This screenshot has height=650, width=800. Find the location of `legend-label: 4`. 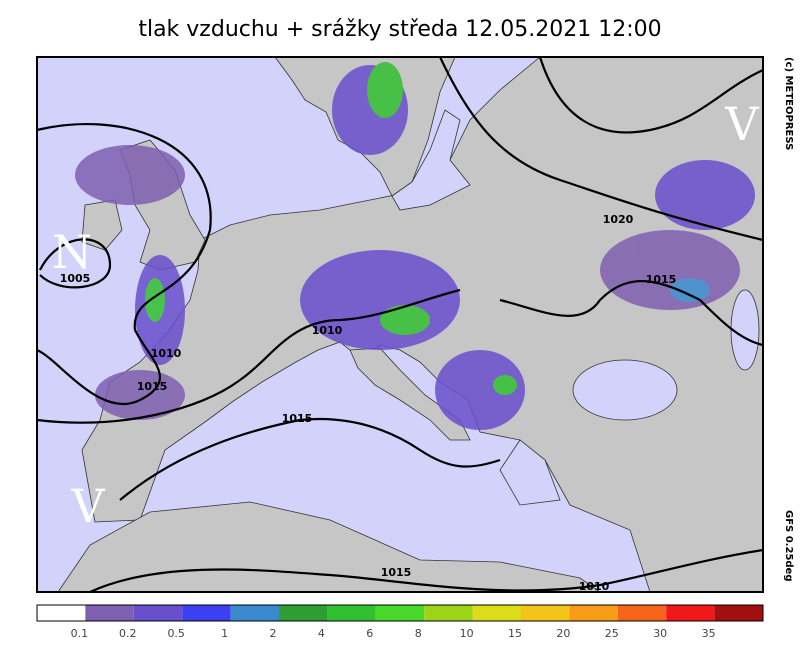

legend-label: 4 is located at coordinates (321, 633).